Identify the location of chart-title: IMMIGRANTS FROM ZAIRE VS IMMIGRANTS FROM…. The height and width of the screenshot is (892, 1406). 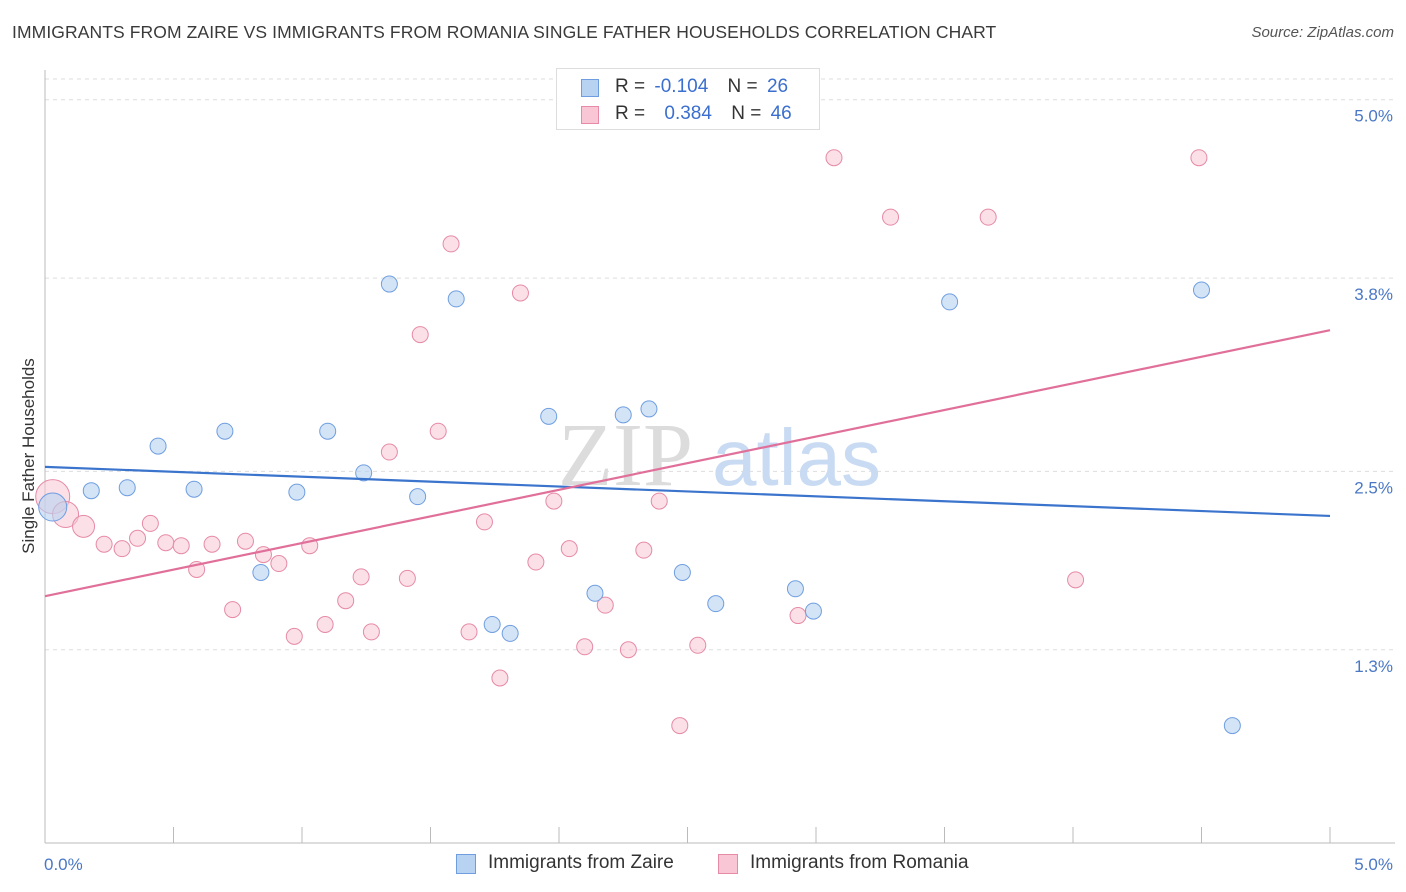
(504, 32).